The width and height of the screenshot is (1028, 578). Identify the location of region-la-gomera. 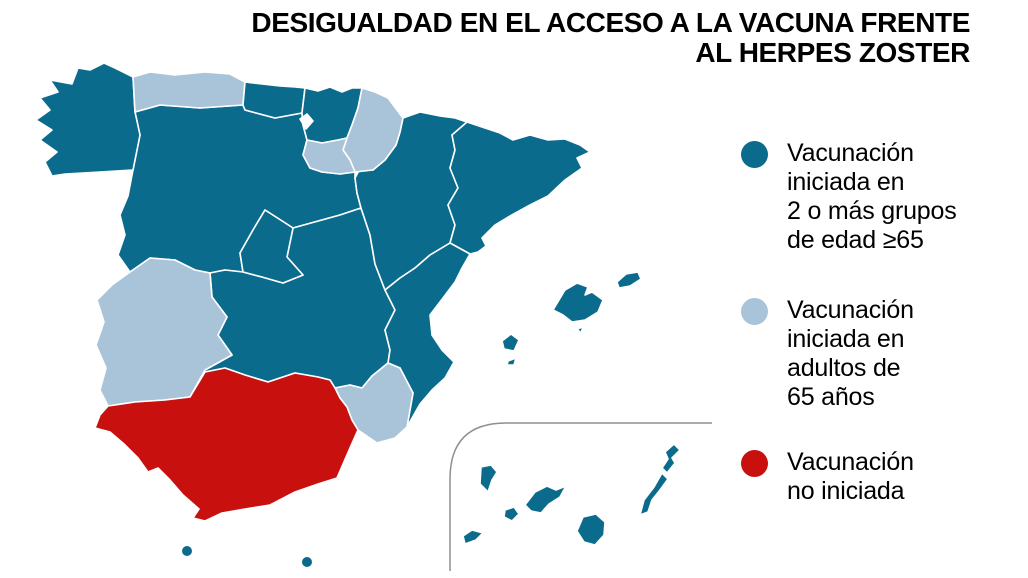
(511, 514).